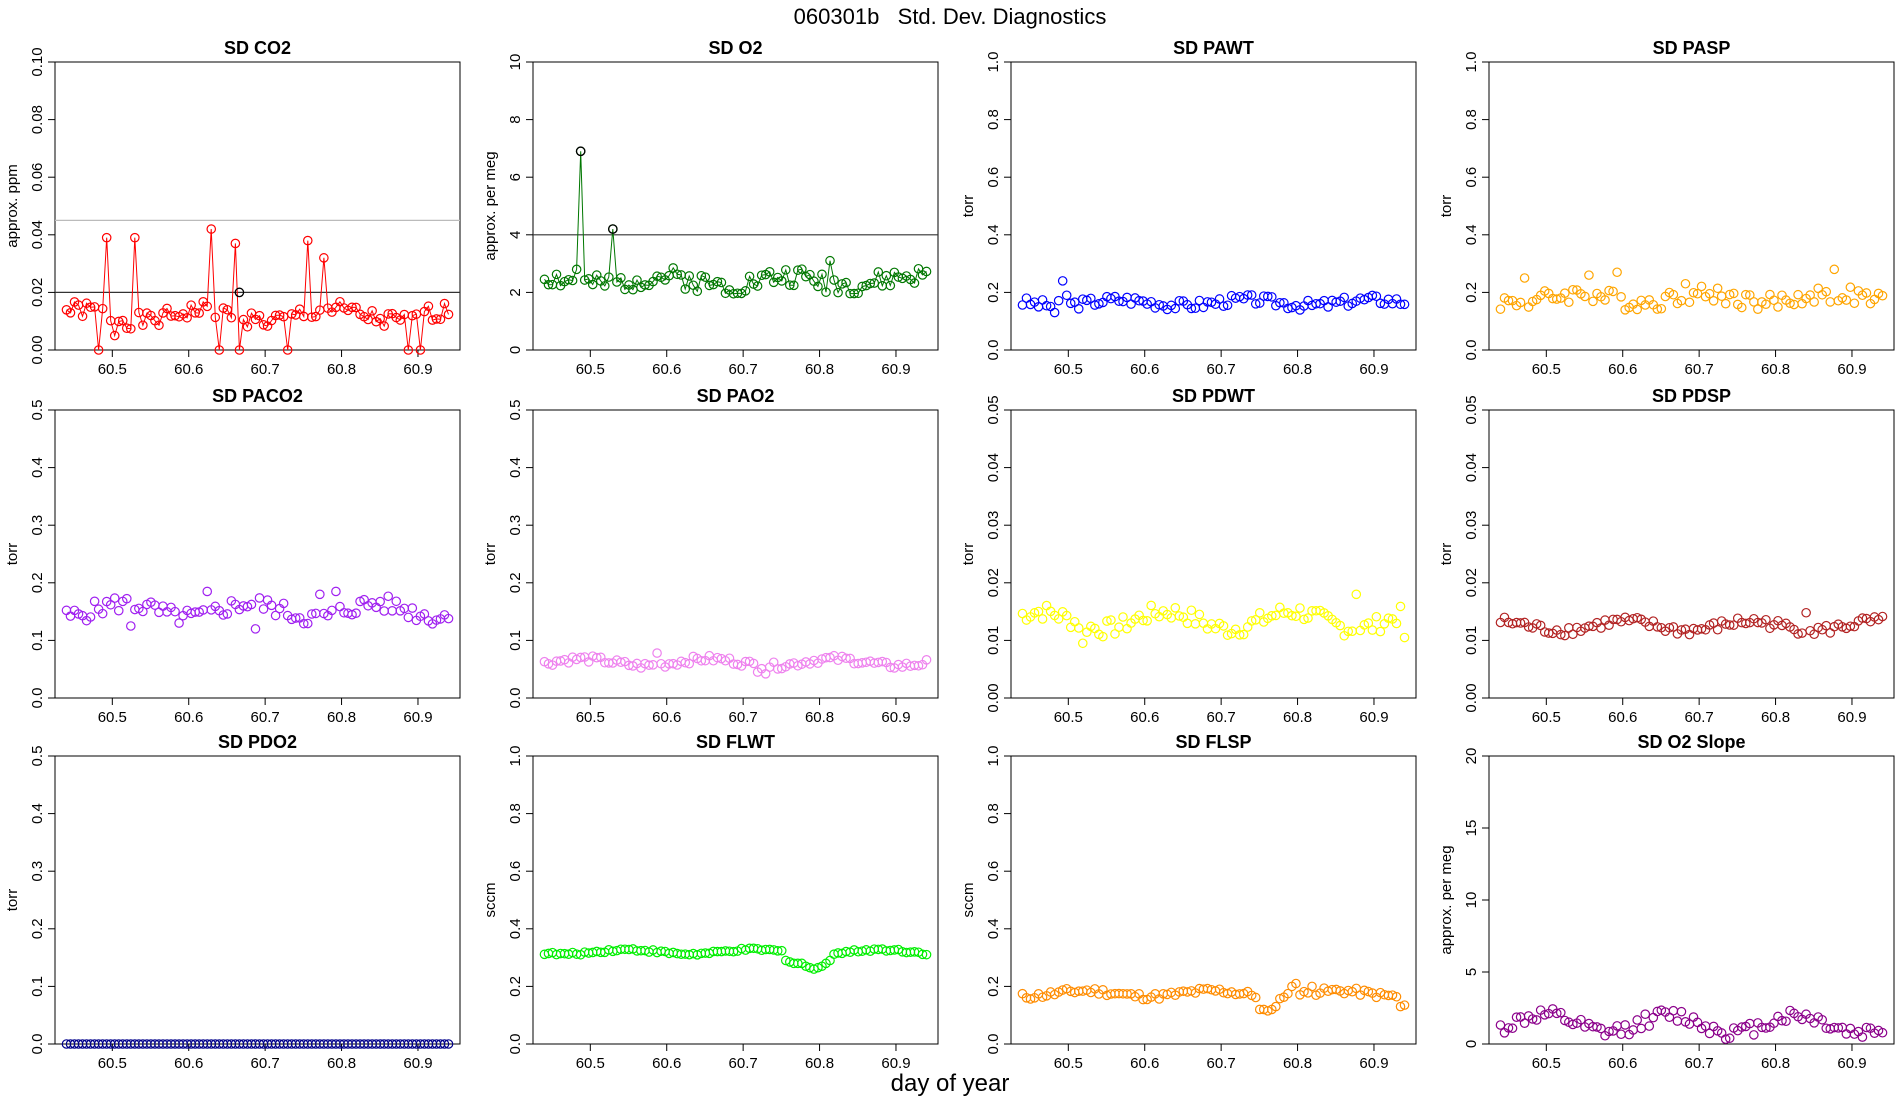 The height and width of the screenshot is (1100, 1900). What do you see at coordinates (735, 223) in the screenshot?
I see `series-line` at bounding box center [735, 223].